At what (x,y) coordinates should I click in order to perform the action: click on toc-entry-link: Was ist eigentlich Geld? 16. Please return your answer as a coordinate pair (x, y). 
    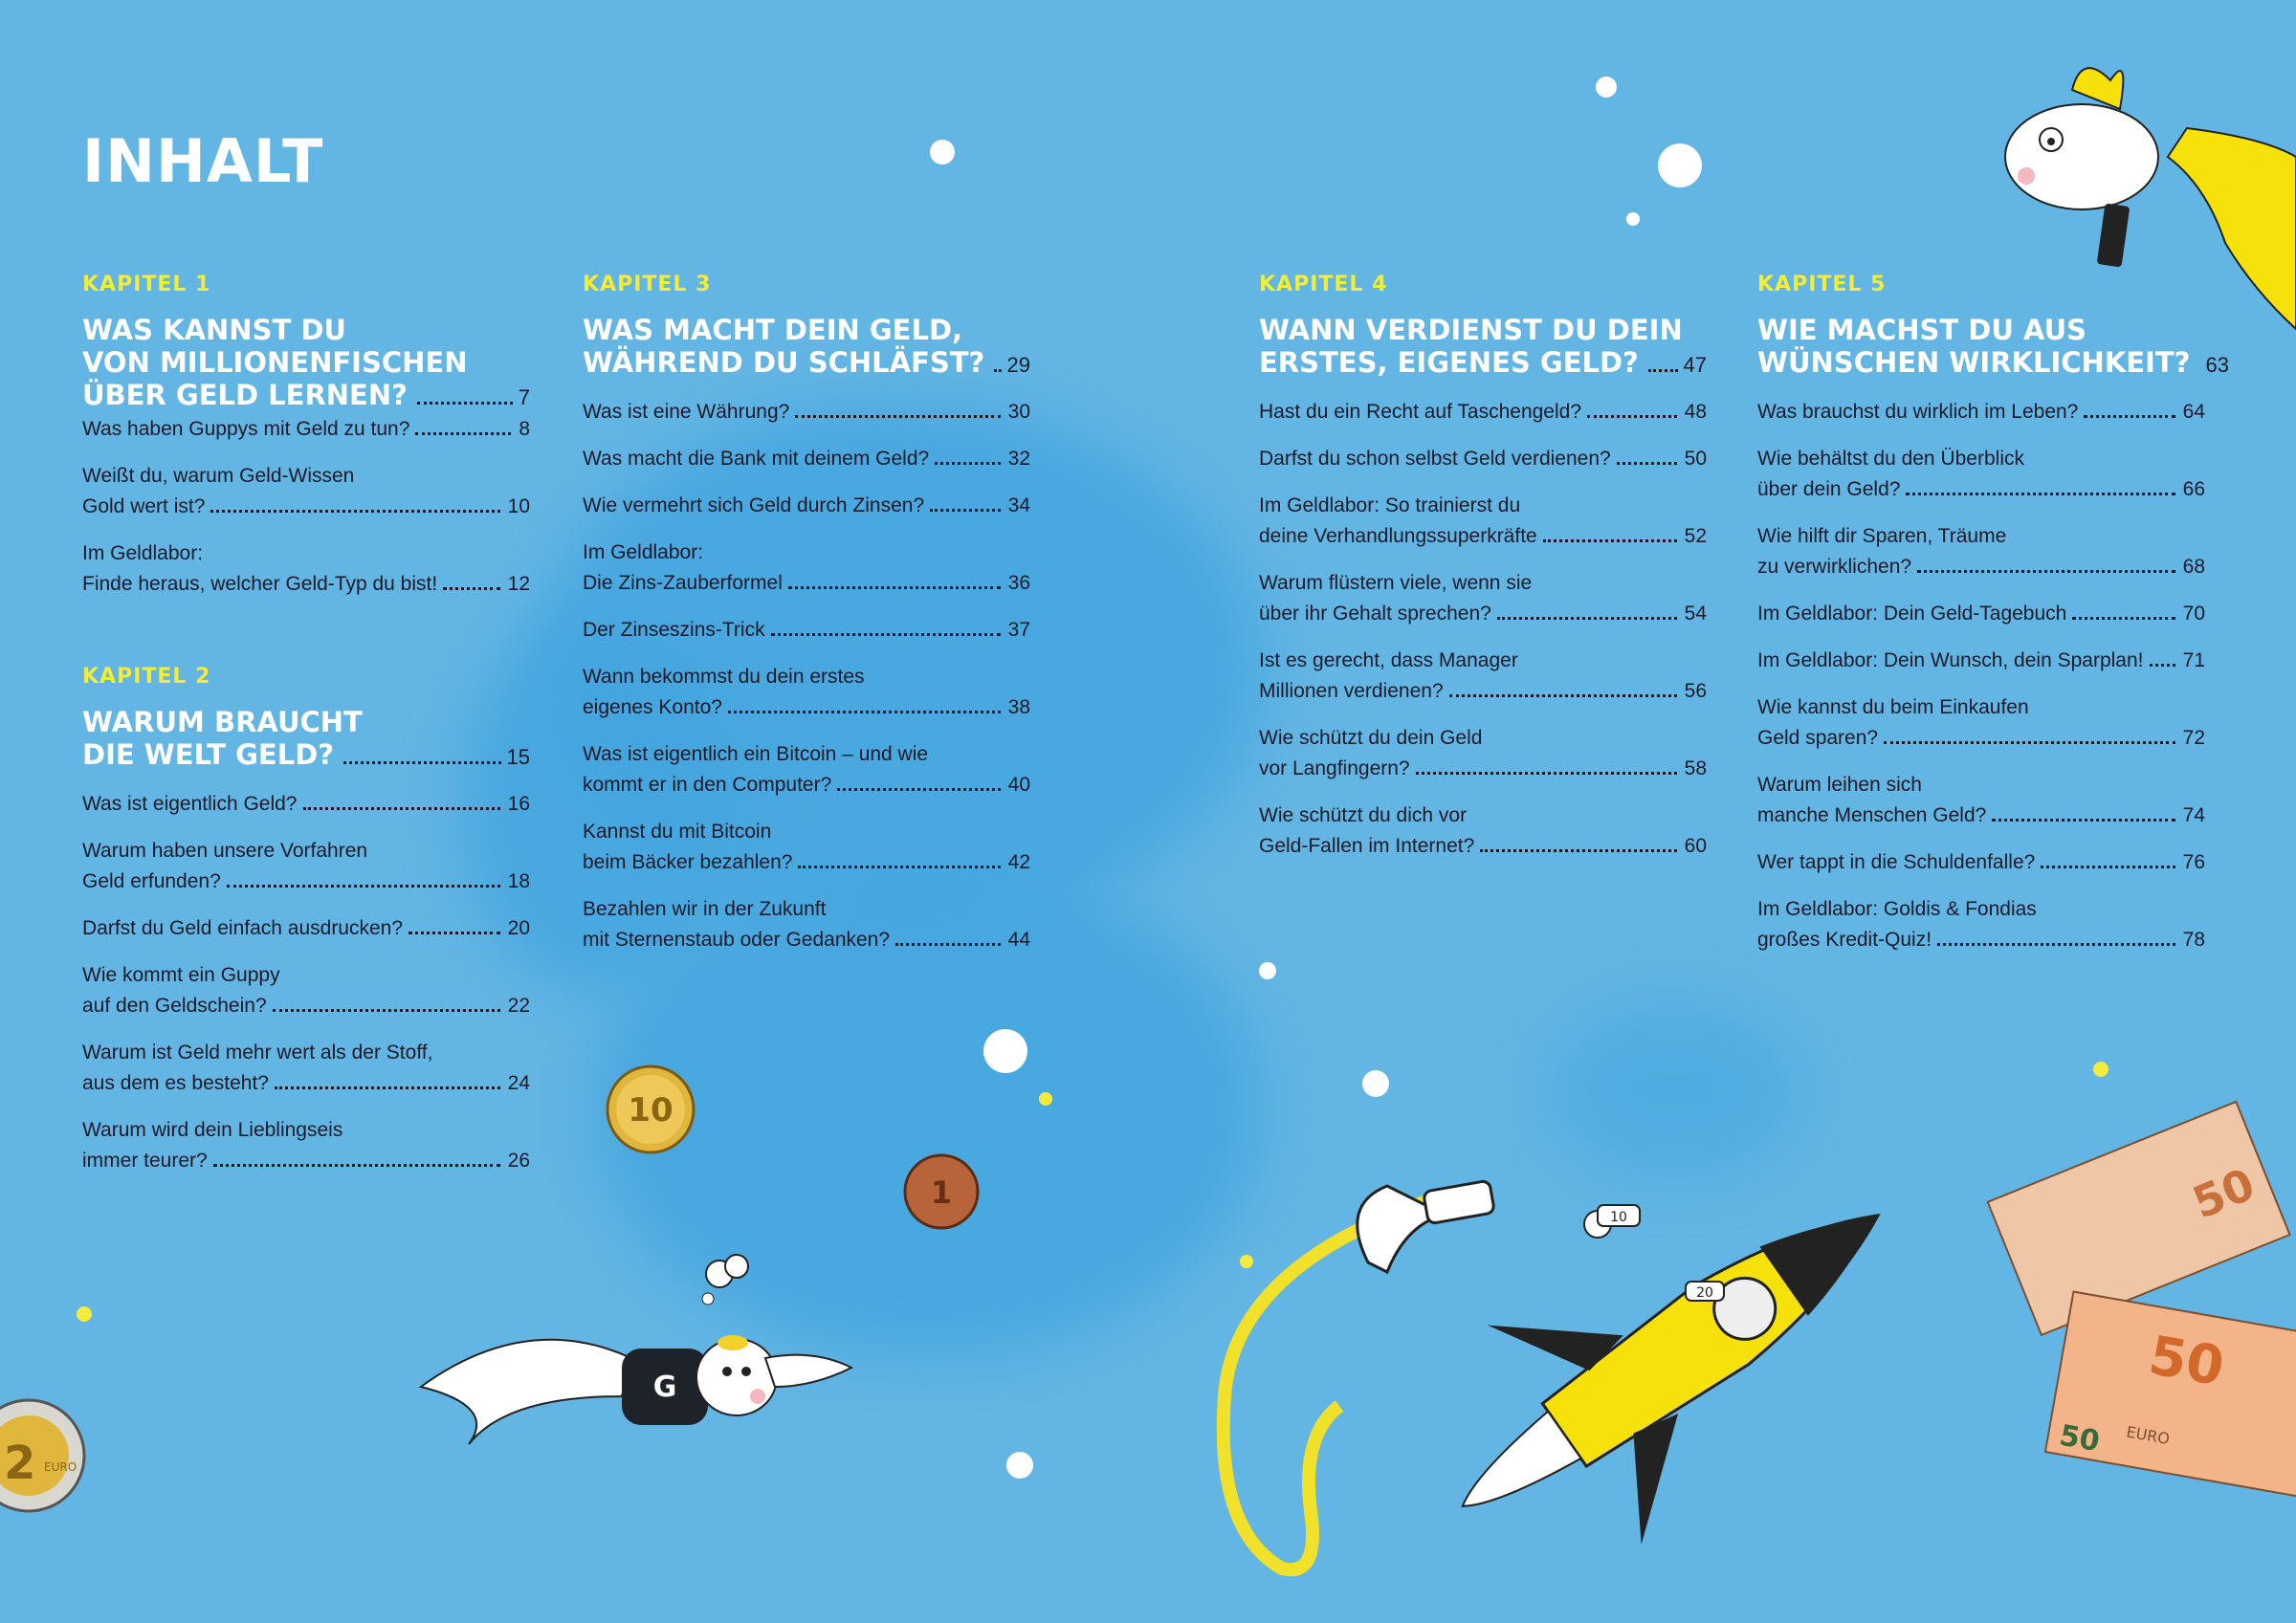
    Looking at the image, I should click on (306, 804).